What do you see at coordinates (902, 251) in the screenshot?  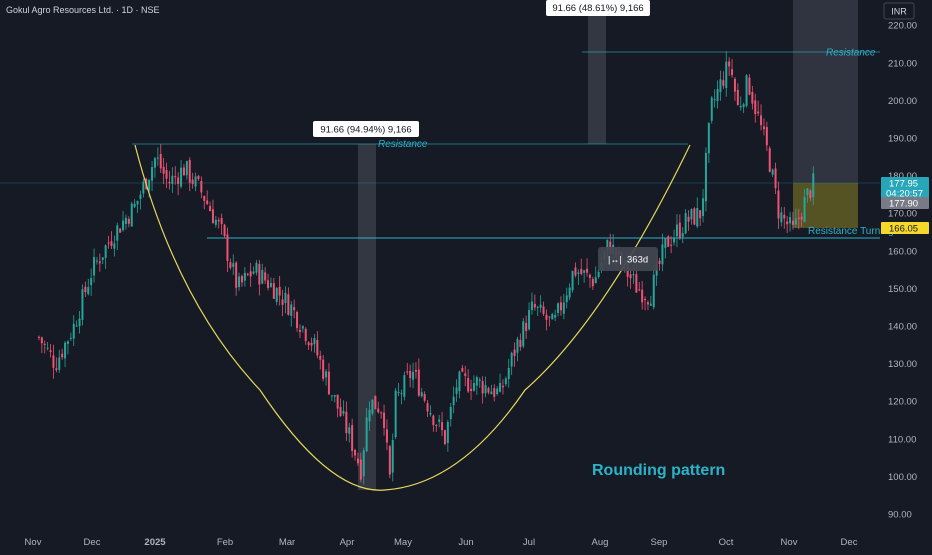 I see `y-tick-label: 160.00` at bounding box center [902, 251].